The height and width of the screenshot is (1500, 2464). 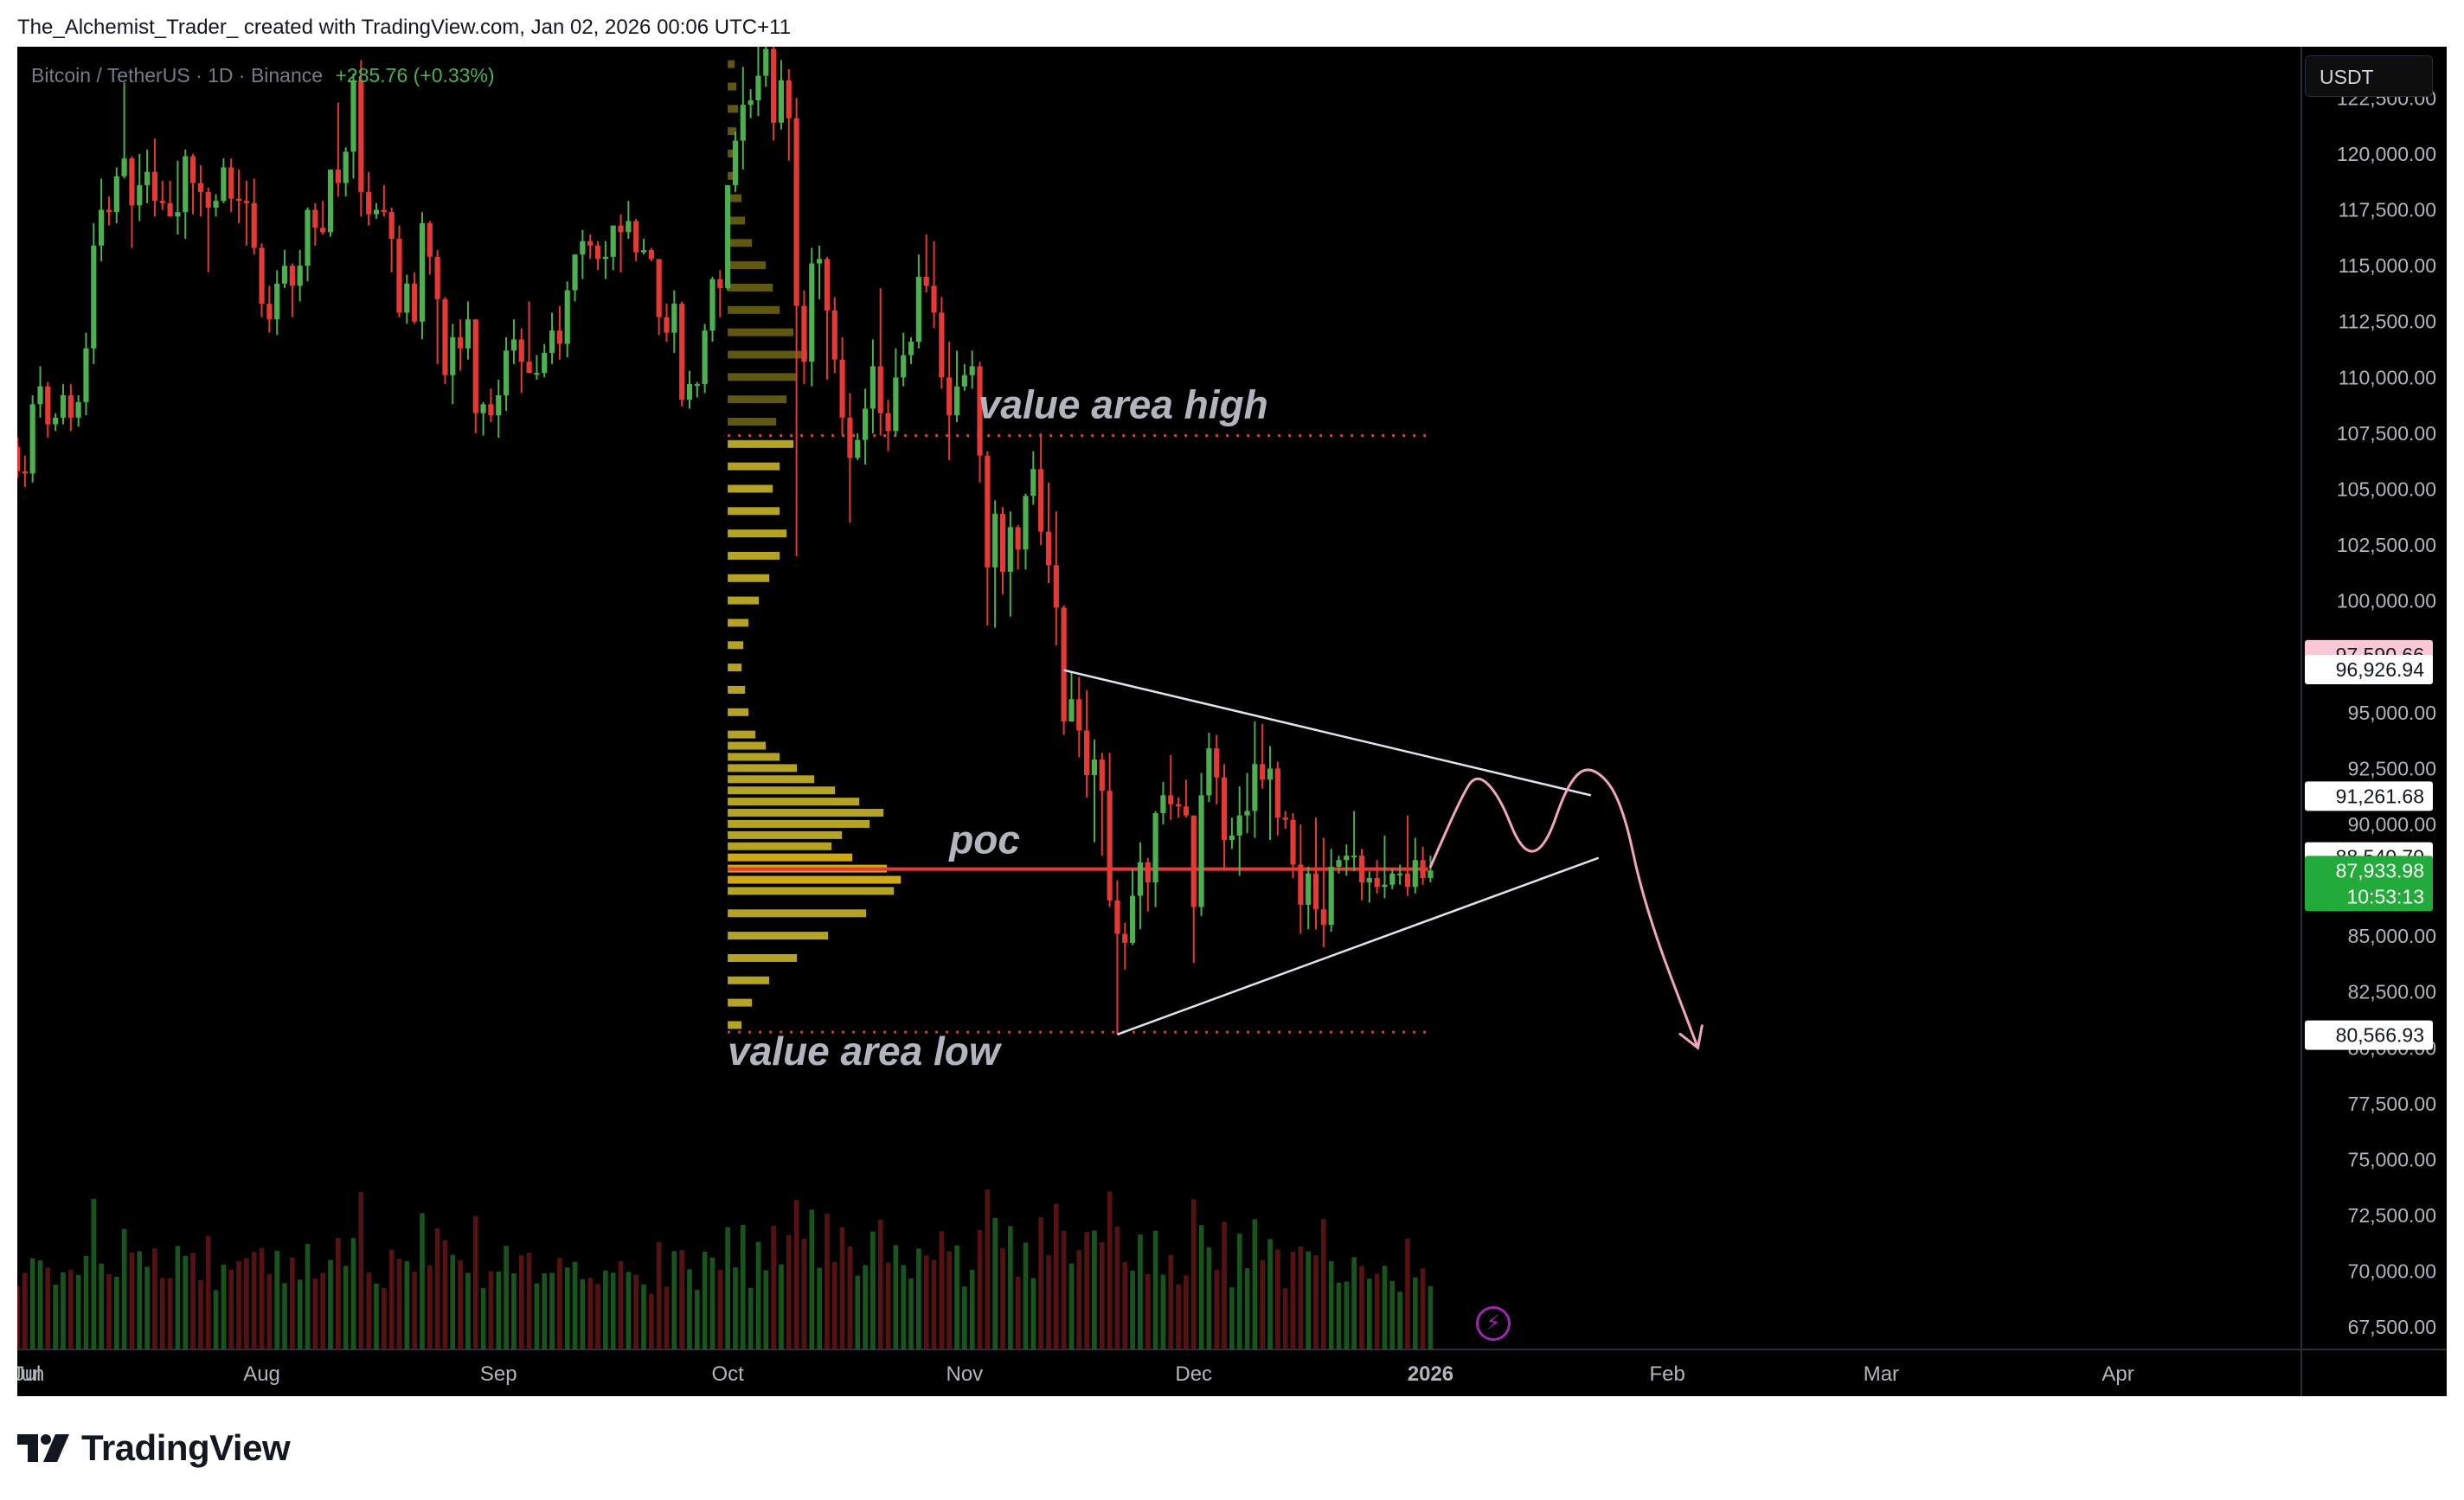 What do you see at coordinates (2387, 154) in the screenshot?
I see `price-tick-label: 120,000.00` at bounding box center [2387, 154].